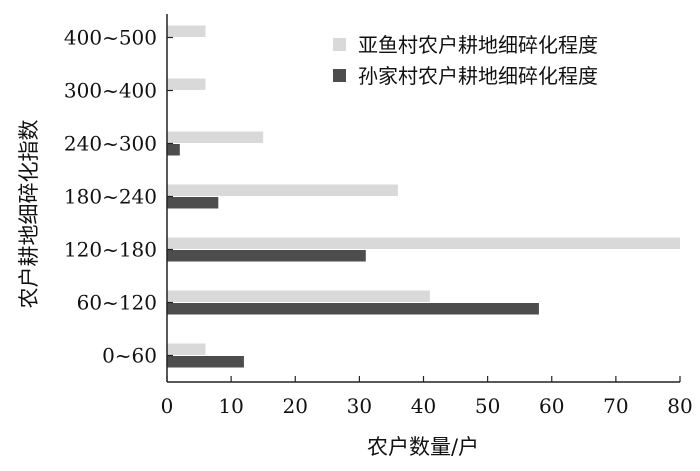  I want to click on y-tick-label-3: 180~240, so click(110, 197).